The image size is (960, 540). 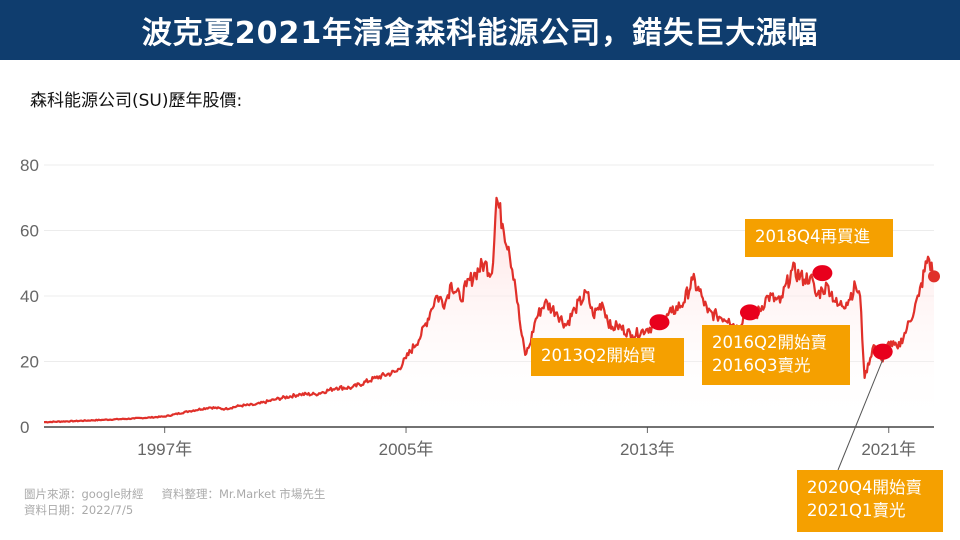 What do you see at coordinates (526, 443) in the screenshot?
I see `x-axis-ticks: 1997年 2005年 2013年 2021年` at bounding box center [526, 443].